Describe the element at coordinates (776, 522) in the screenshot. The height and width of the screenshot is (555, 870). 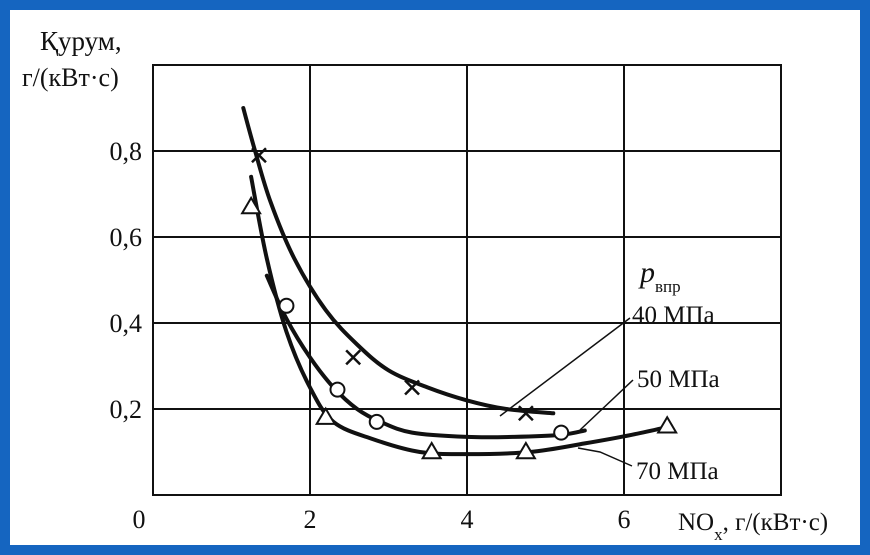
I see `x-axis-label-unit: , г/(кВт·с)` at that location.